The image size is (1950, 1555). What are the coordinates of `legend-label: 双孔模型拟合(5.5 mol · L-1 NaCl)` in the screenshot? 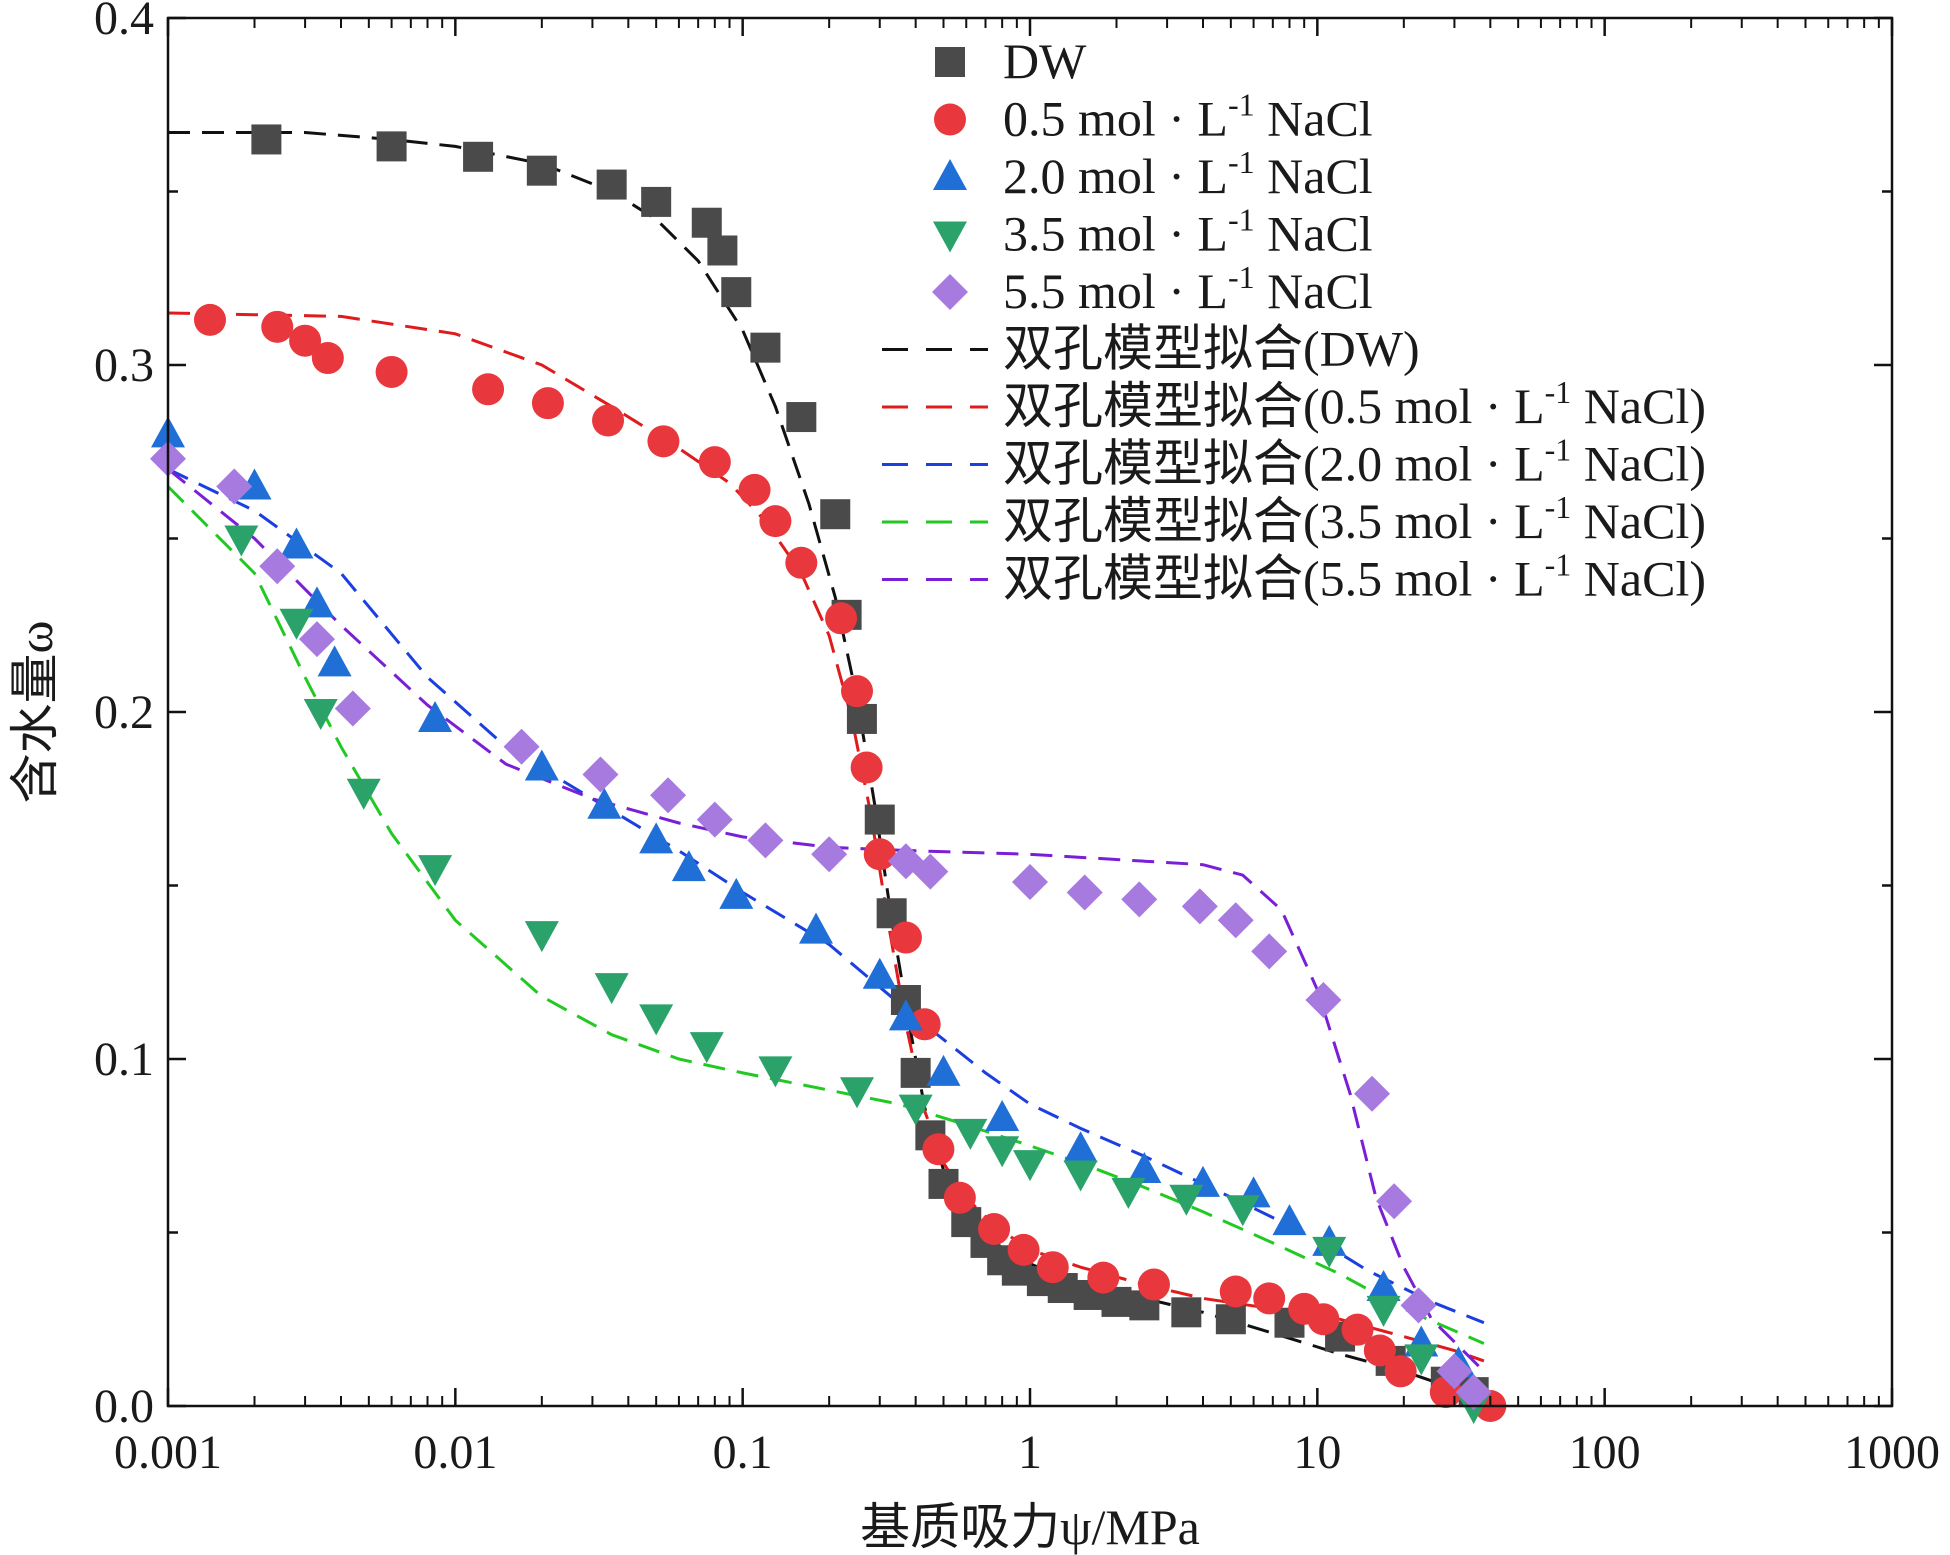 It's located at (1354, 577).